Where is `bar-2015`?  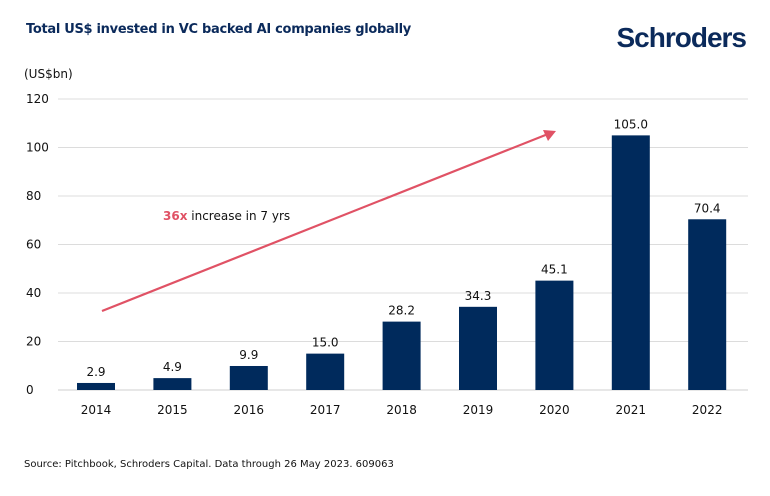
bar-2015 is located at coordinates (172, 384).